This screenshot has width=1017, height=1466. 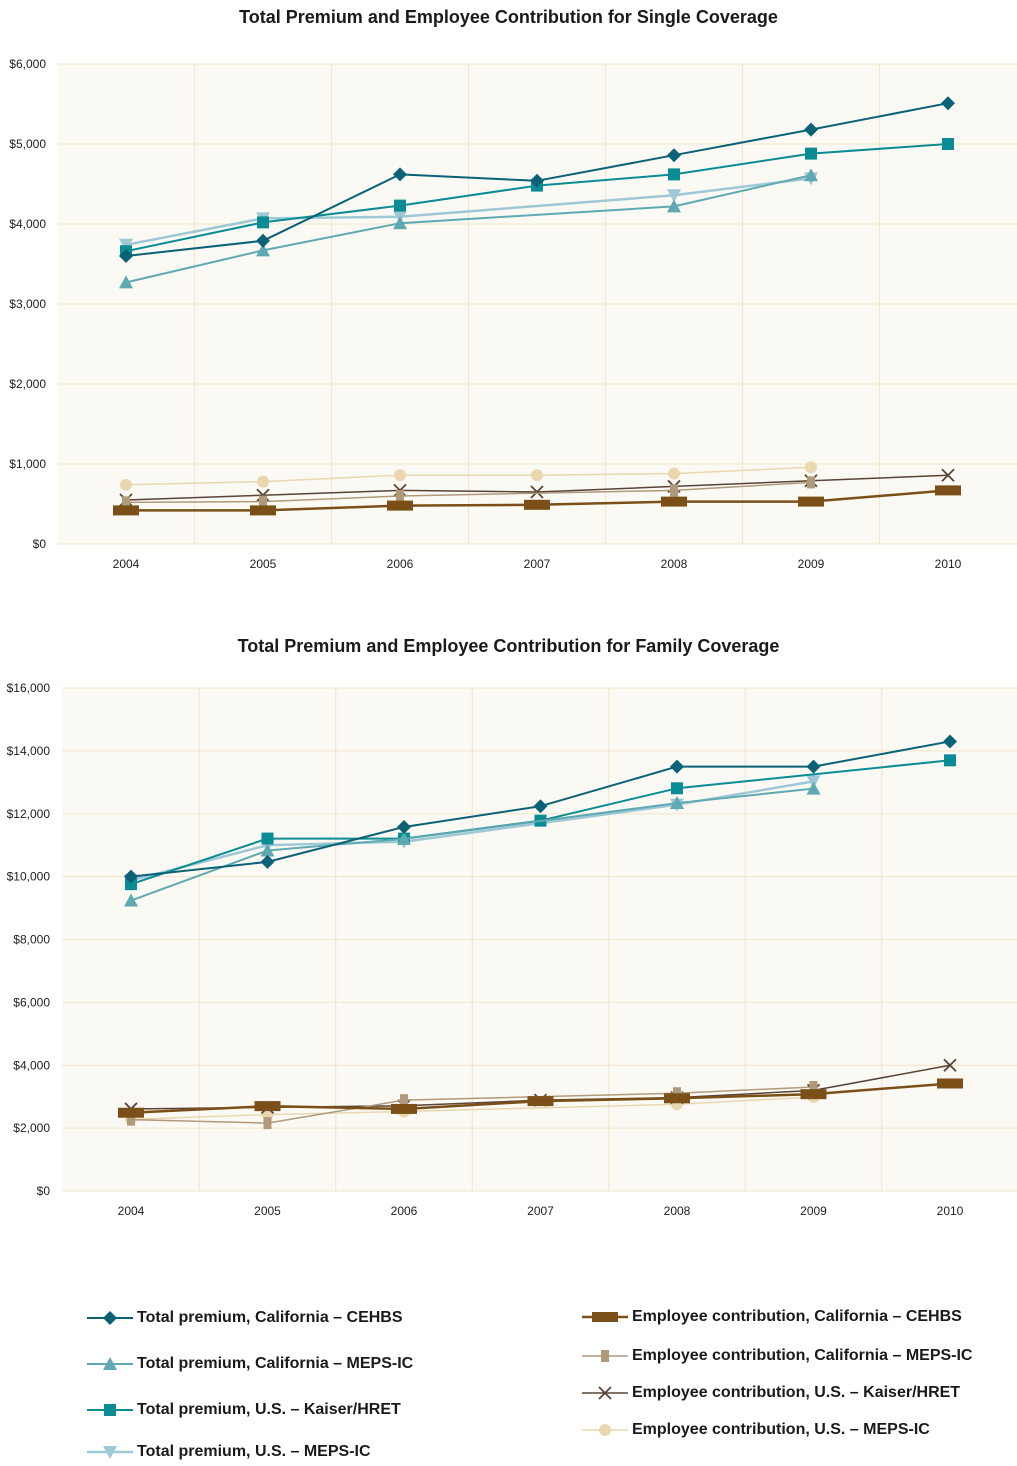 I want to click on legend-item-total-ca-cehbs: Total premium, California – CEHBS, so click(x=244, y=1318).